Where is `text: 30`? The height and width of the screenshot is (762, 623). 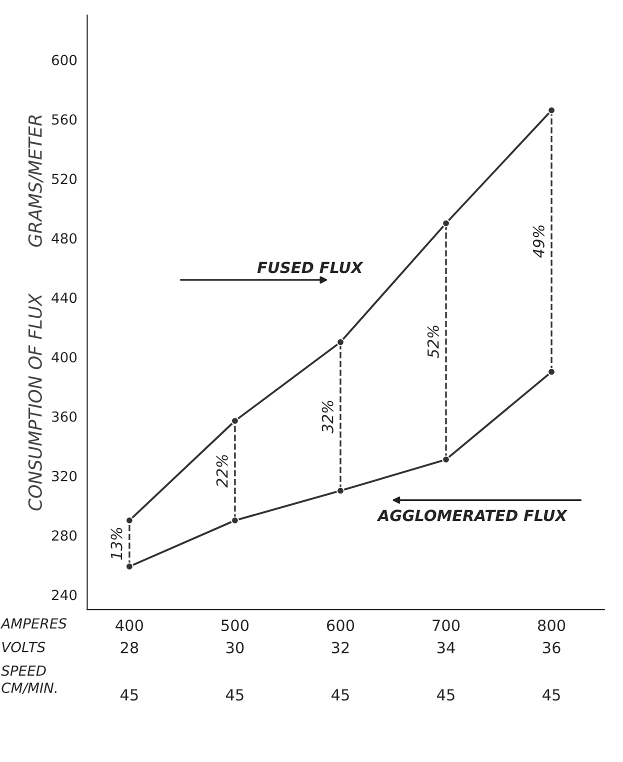
text: 30 is located at coordinates (235, 648).